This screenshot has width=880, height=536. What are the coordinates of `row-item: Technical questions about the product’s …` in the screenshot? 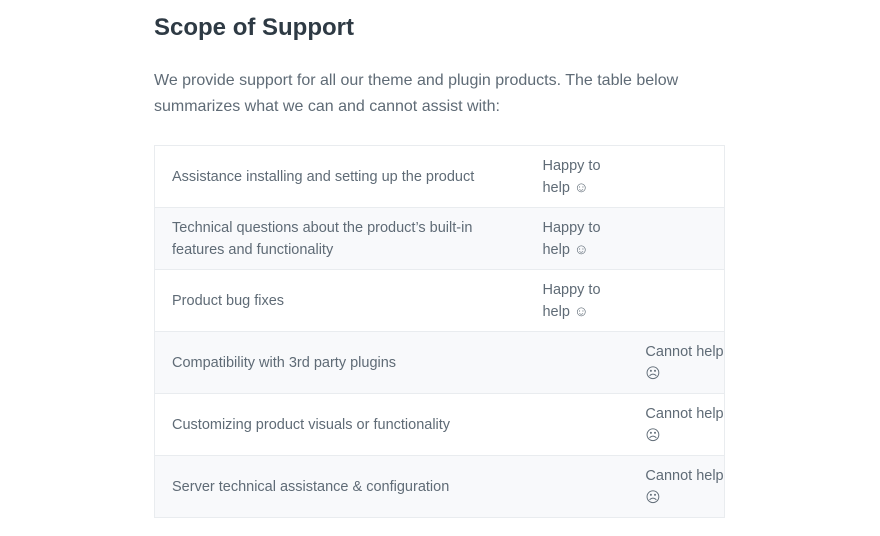 It's located at (322, 238).